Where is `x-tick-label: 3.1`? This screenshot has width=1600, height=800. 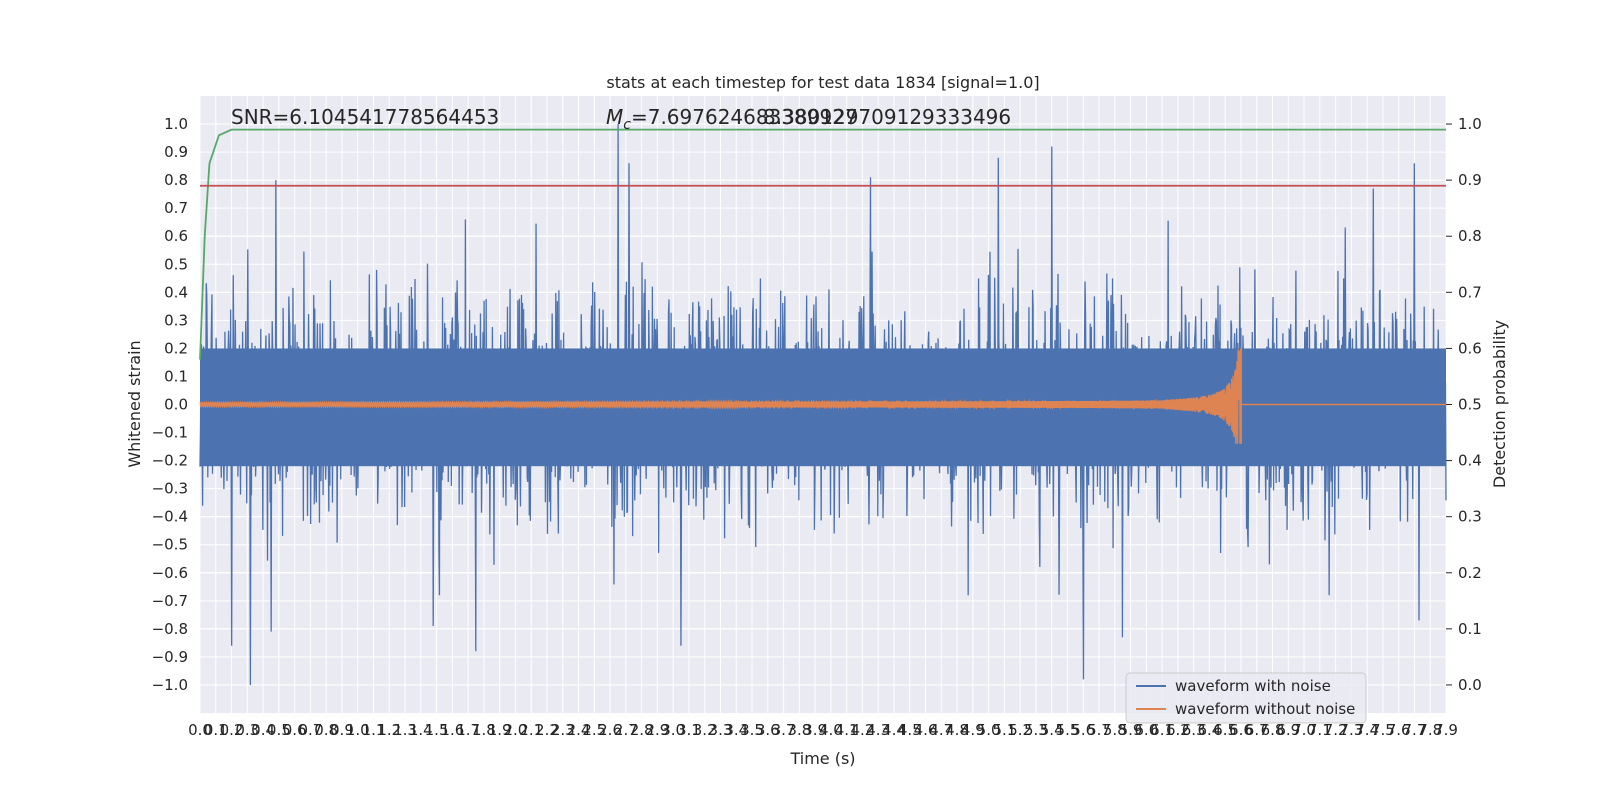
x-tick-label: 3.1 is located at coordinates (689, 730).